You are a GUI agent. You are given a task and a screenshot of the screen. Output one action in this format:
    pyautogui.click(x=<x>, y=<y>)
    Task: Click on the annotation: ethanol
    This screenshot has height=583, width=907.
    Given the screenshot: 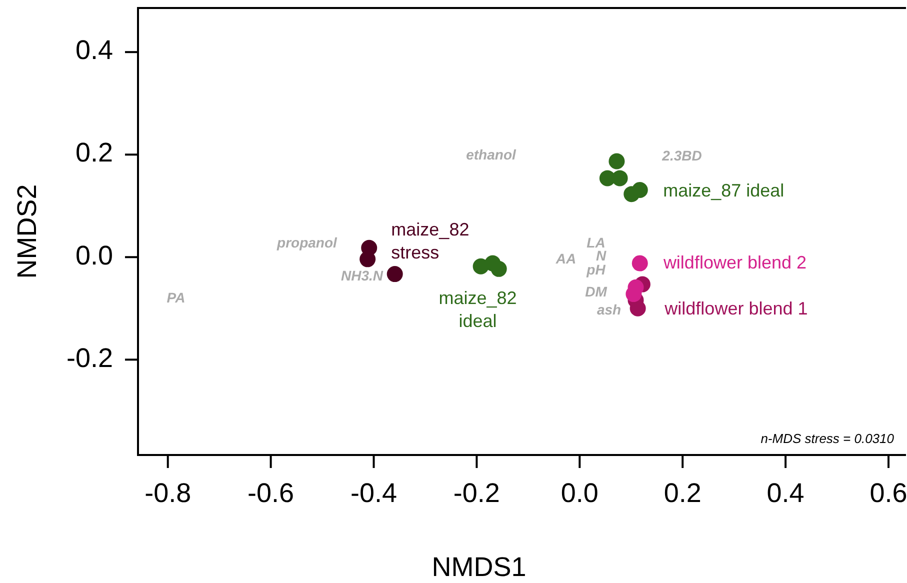 What is the action you would take?
    pyautogui.click(x=491, y=154)
    